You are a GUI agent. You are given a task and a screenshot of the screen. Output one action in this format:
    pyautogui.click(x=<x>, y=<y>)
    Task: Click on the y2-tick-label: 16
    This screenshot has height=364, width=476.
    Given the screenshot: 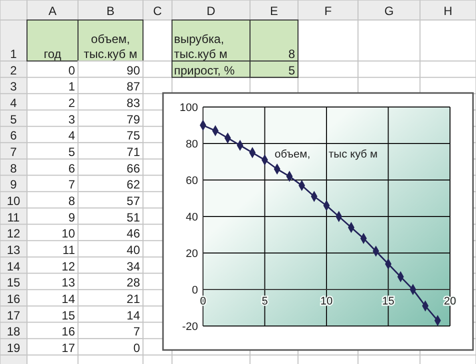 What is the action you would take?
    pyautogui.click(x=13, y=299)
    